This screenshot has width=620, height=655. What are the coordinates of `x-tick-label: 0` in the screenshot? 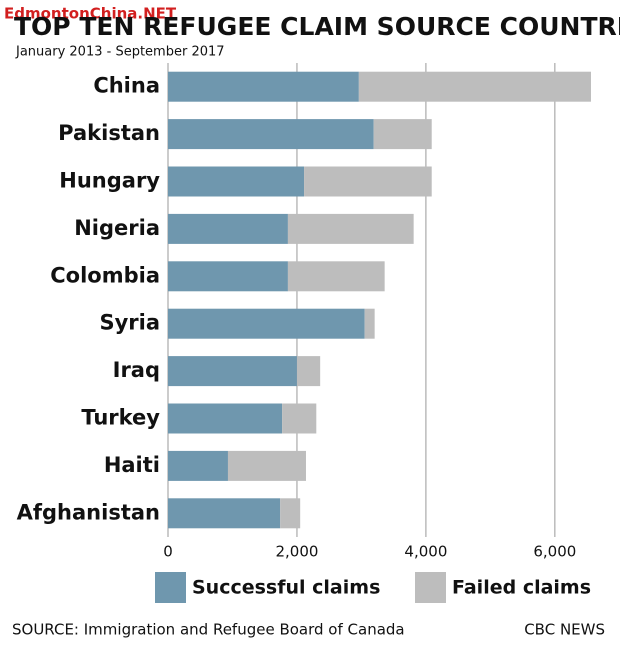 It's located at (168, 552).